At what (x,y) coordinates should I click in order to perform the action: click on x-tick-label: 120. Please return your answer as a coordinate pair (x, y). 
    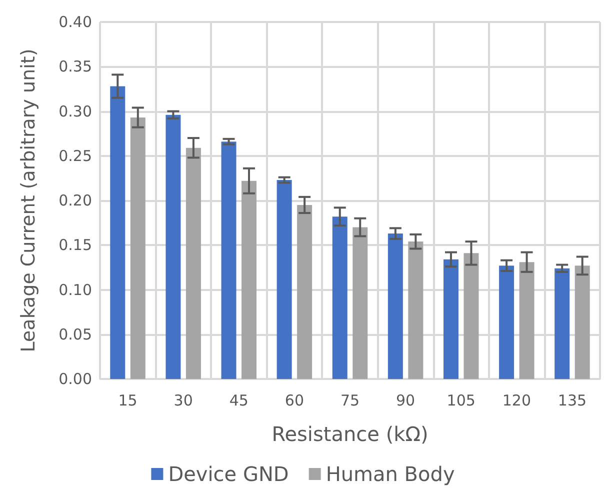
    Looking at the image, I should click on (516, 401).